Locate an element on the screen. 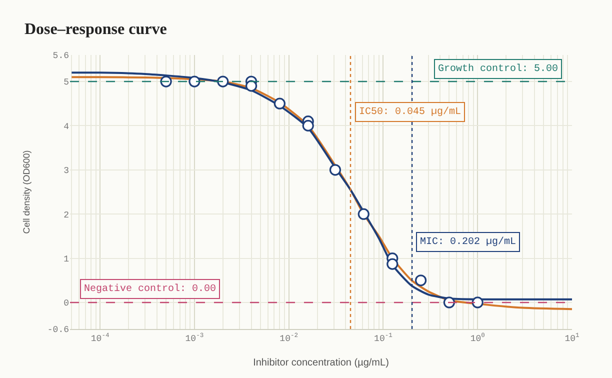 The image size is (612, 378). y-tick-label: 2 is located at coordinates (66, 215).